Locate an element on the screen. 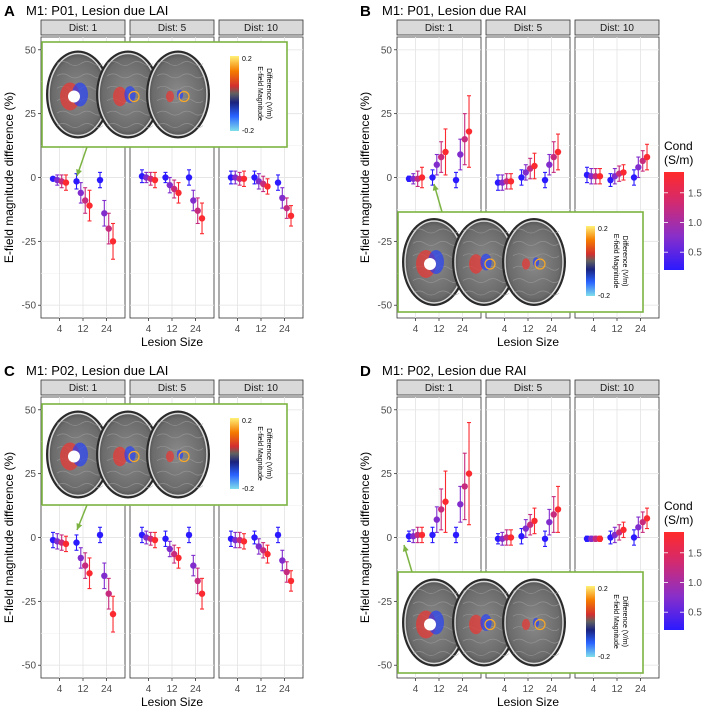  panel-letter: B is located at coordinates (365, 11).